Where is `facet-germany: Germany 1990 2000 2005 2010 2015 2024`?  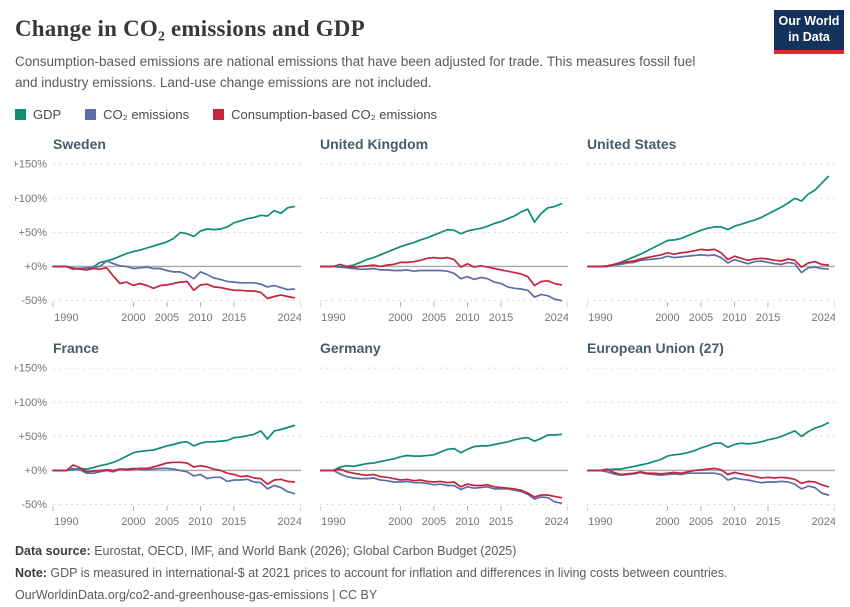
facet-germany: Germany 1990 2000 2005 2010 2015 2024 is located at coordinates (444, 435).